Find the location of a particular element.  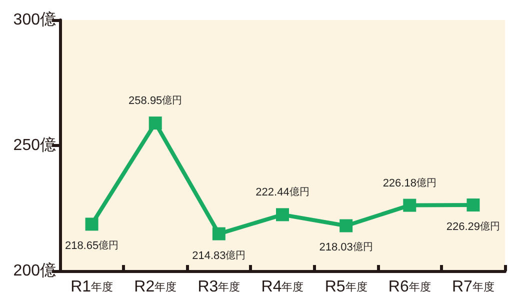

x-tick-label: R4年度 is located at coordinates (282, 287).